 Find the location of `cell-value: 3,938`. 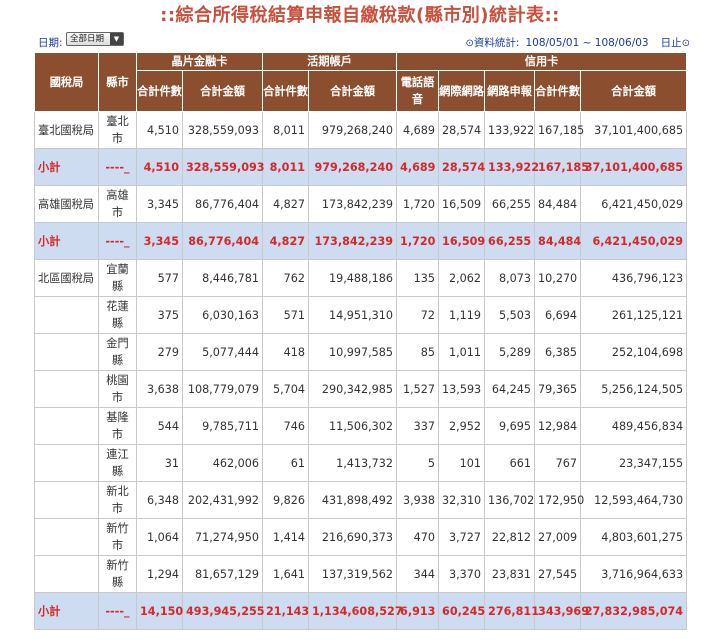

cell-value: 3,938 is located at coordinates (418, 500).